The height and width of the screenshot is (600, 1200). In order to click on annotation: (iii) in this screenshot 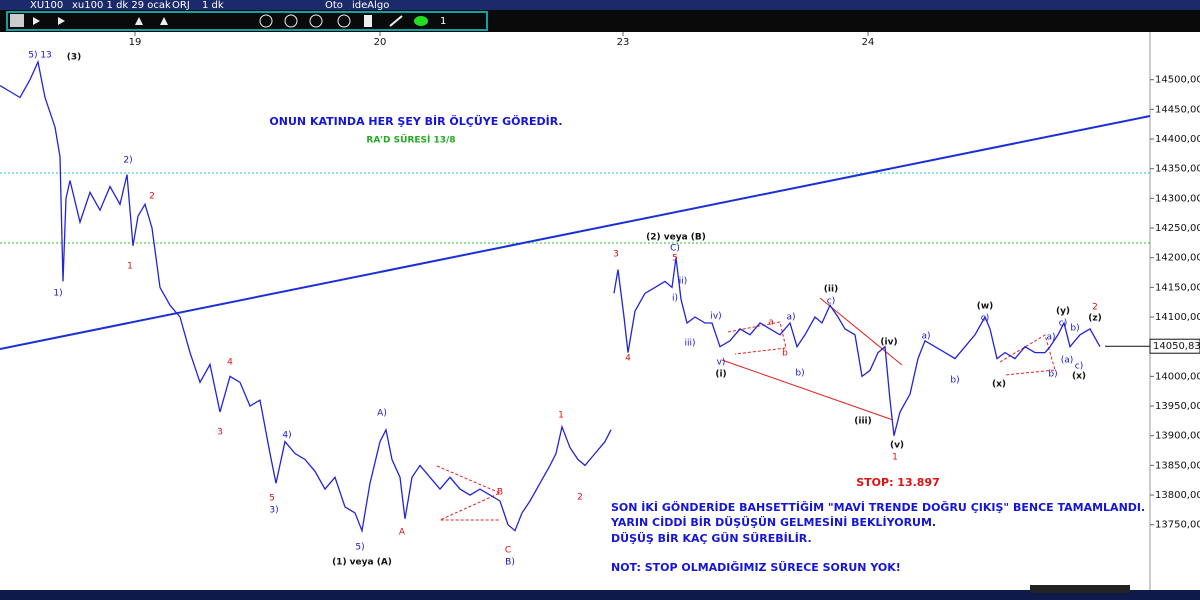, I will do `click(862, 422)`.